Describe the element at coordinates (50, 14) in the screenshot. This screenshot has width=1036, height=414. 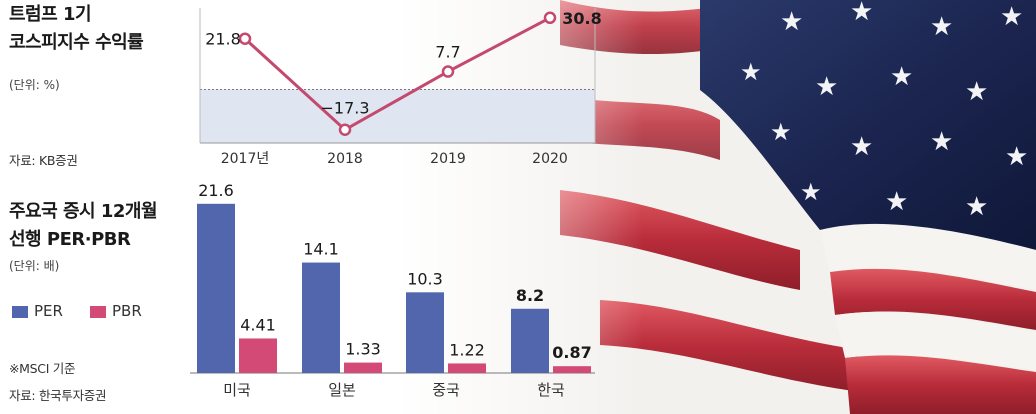
I see `line-chart-title-line-1: 트럼프 1기` at that location.